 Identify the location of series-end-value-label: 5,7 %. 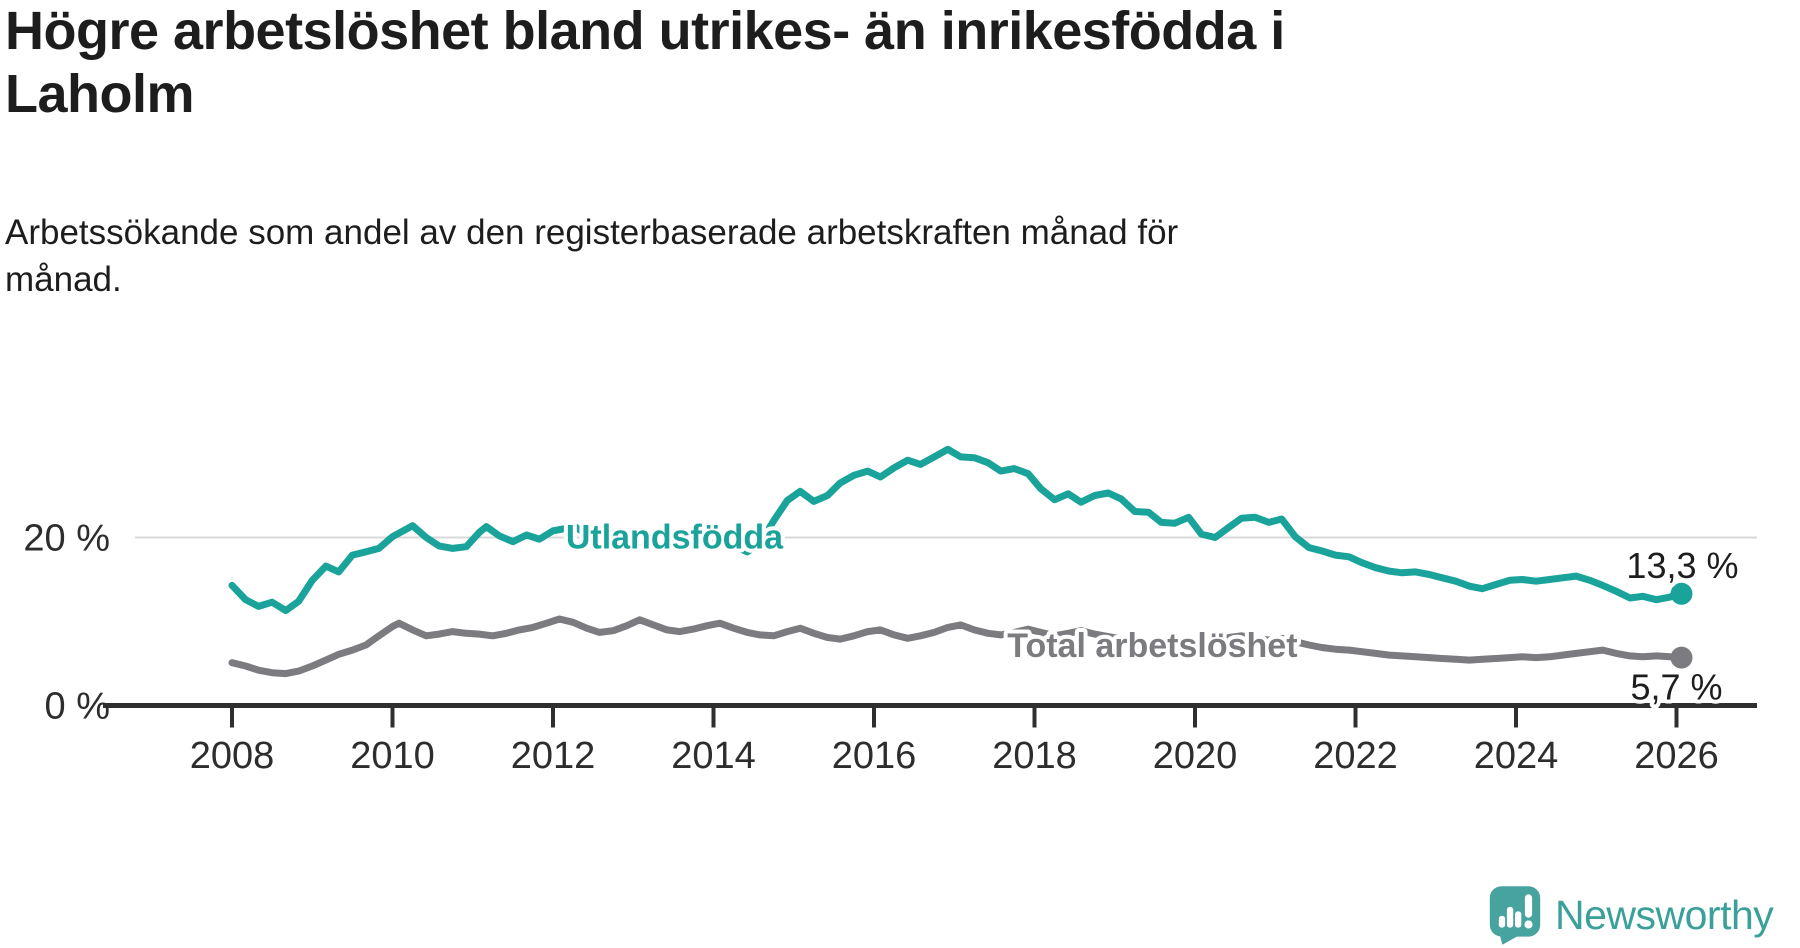
(1676, 687).